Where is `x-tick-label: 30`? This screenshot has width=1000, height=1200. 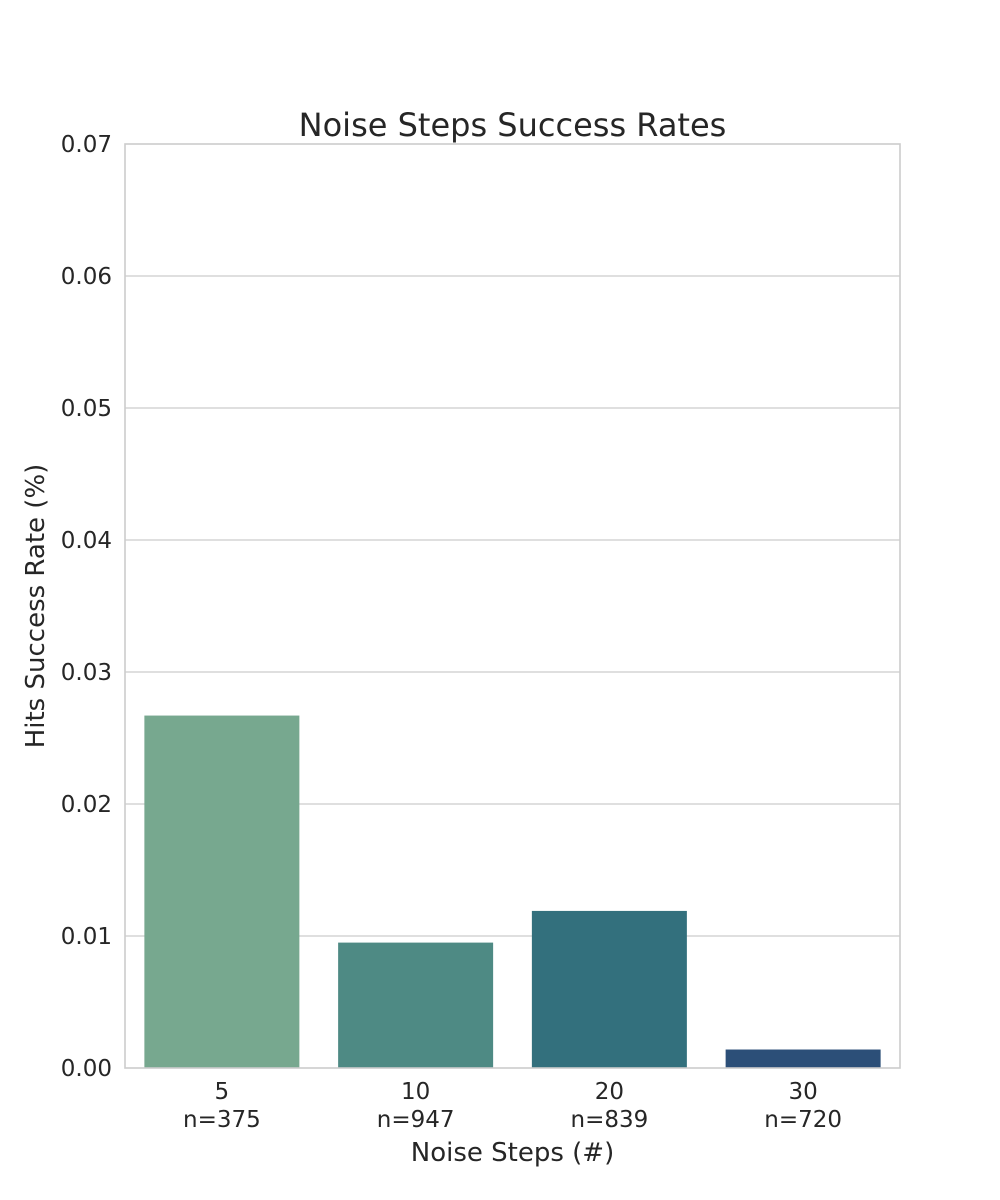
x-tick-label: 30 is located at coordinates (802, 1092).